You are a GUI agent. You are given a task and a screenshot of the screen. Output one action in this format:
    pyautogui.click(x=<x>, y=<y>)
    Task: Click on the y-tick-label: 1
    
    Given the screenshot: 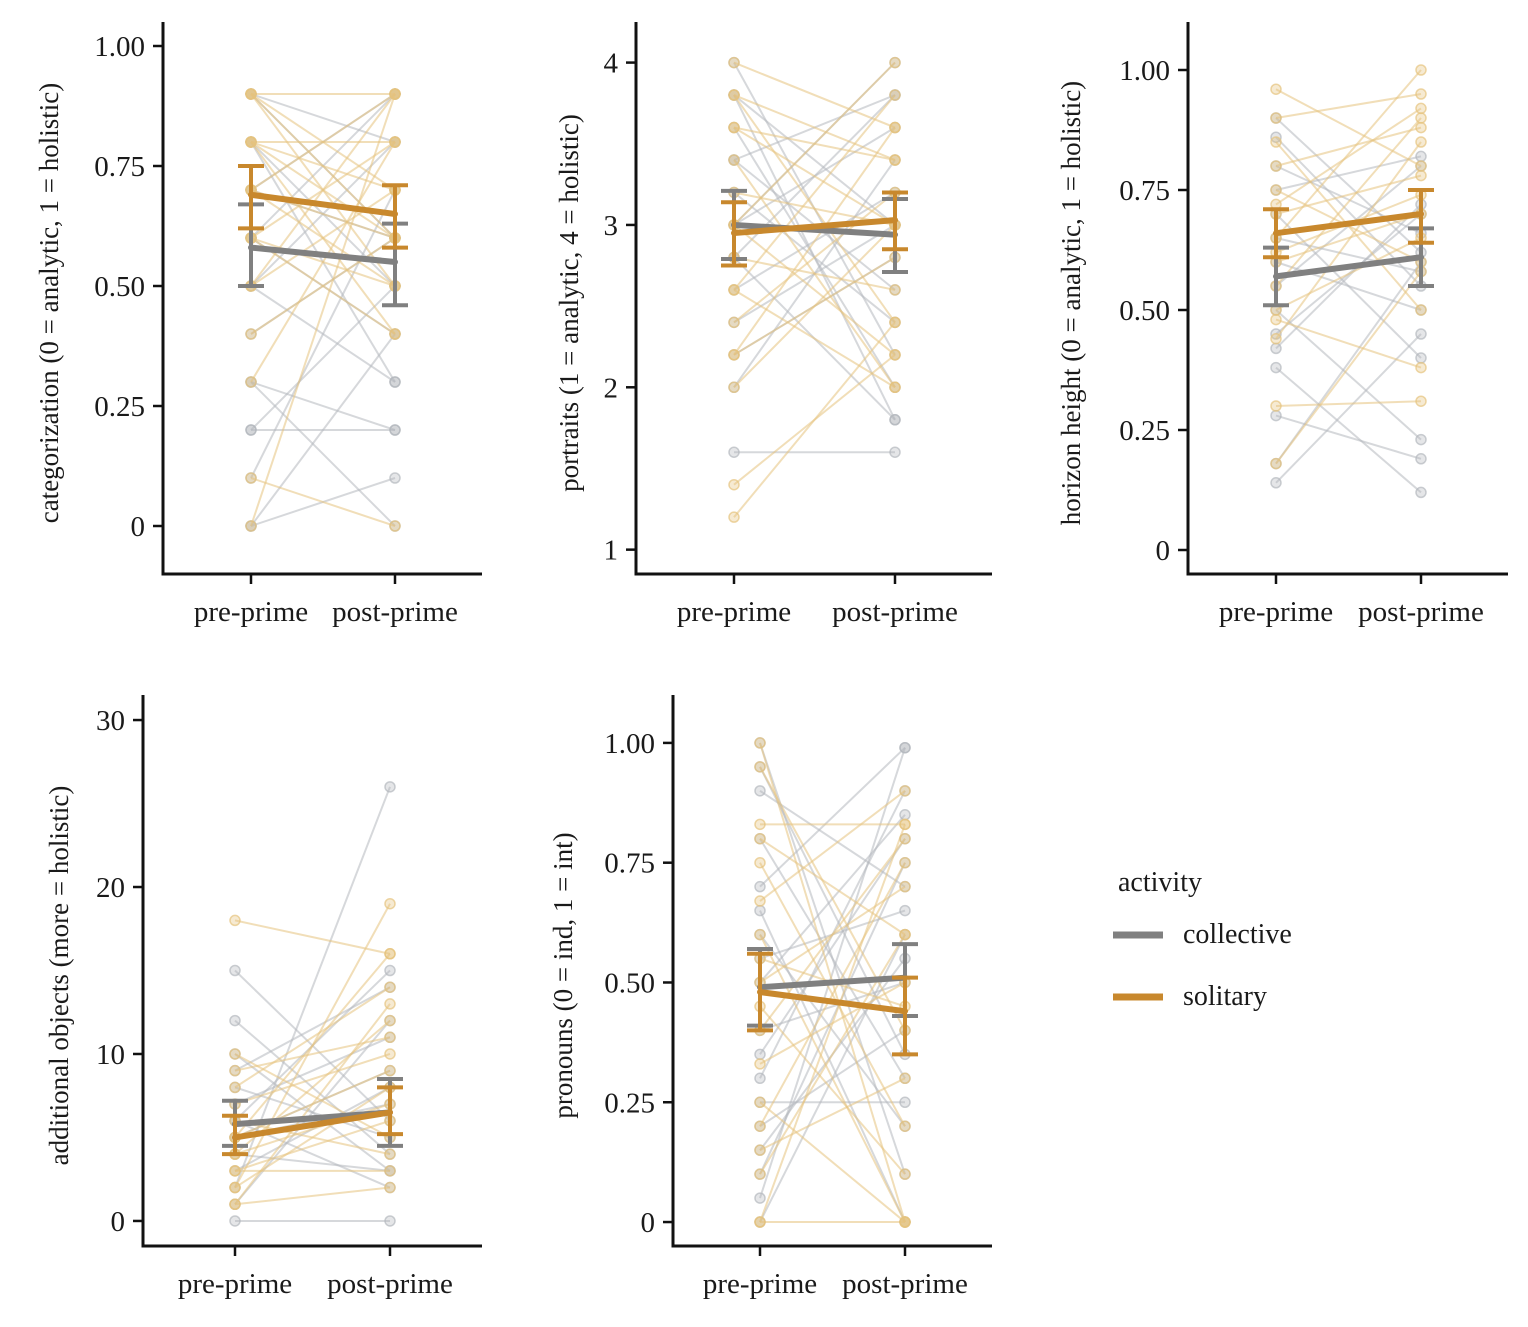 What is the action you would take?
    pyautogui.click(x=611, y=551)
    